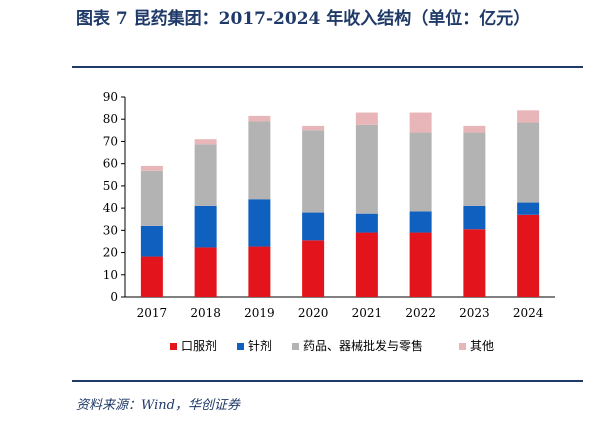 The image size is (614, 421). What do you see at coordinates (327, 381) in the screenshot?
I see `source-divider` at bounding box center [327, 381].